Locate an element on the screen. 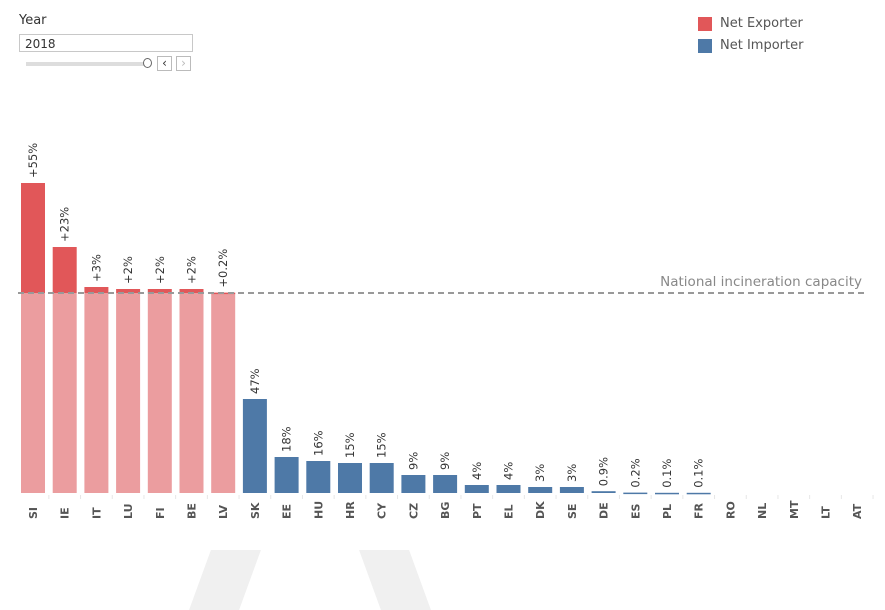  category-label: LV is located at coordinates (223, 512).